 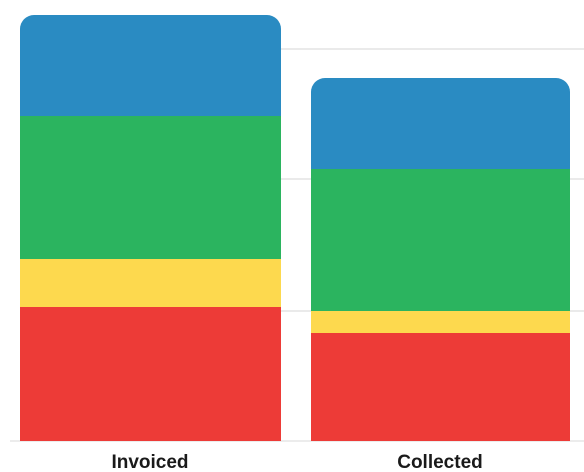 I want to click on category-labels: Invoiced Collected, so click(x=296, y=462).